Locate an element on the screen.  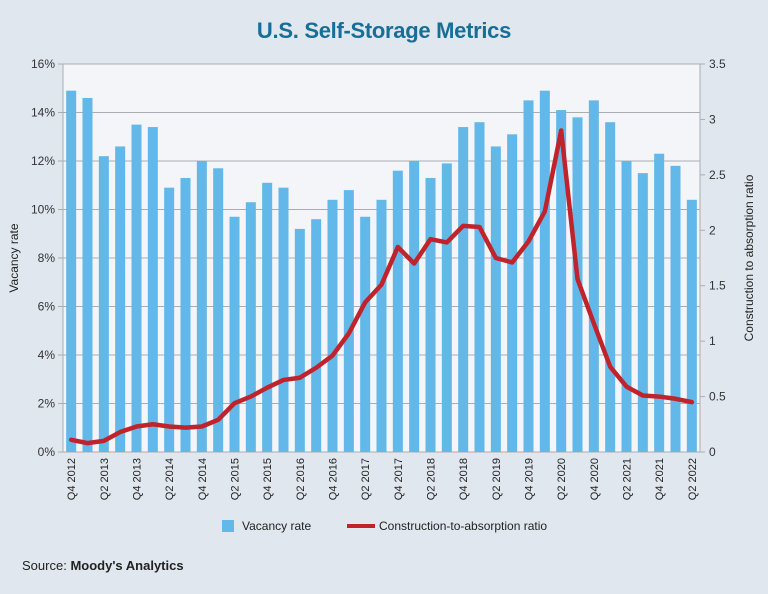
x-tick-label: Q2 2014 is located at coordinates (170, 479).